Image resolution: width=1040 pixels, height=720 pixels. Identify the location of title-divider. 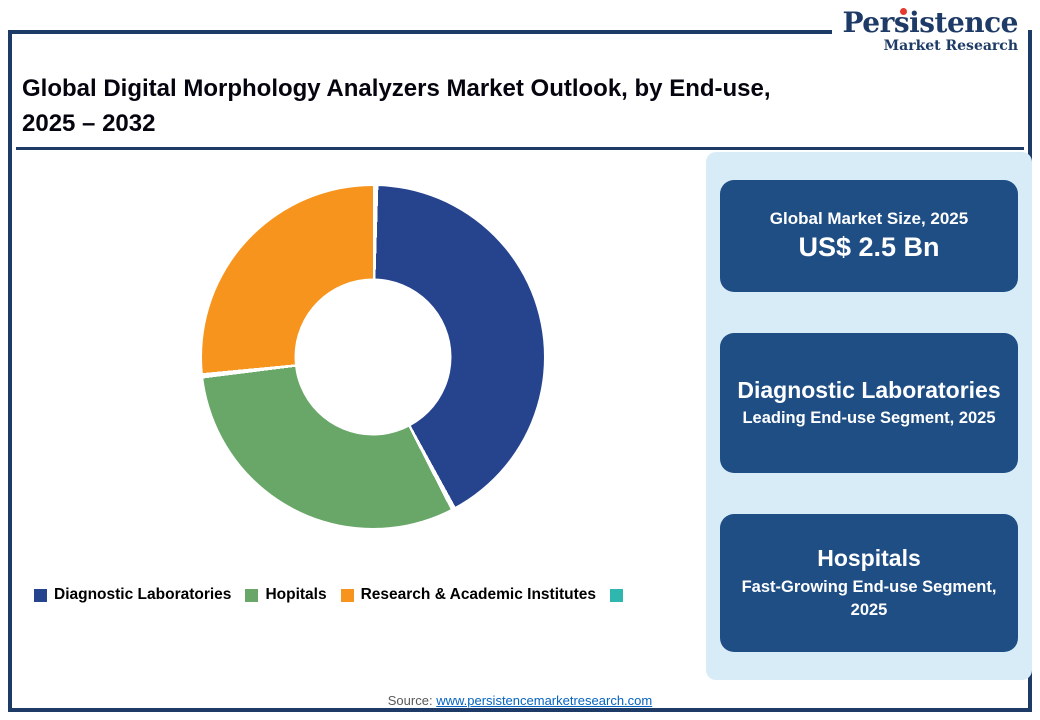
(520, 148).